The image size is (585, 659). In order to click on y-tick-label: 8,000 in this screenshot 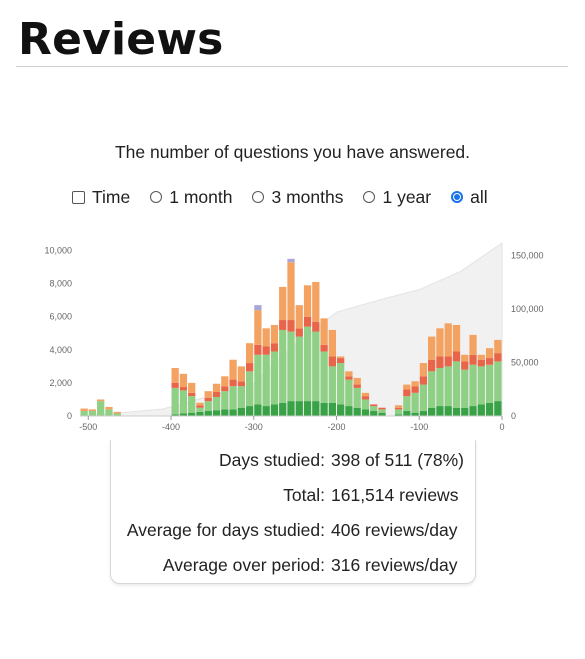, I will do `click(60, 284)`.